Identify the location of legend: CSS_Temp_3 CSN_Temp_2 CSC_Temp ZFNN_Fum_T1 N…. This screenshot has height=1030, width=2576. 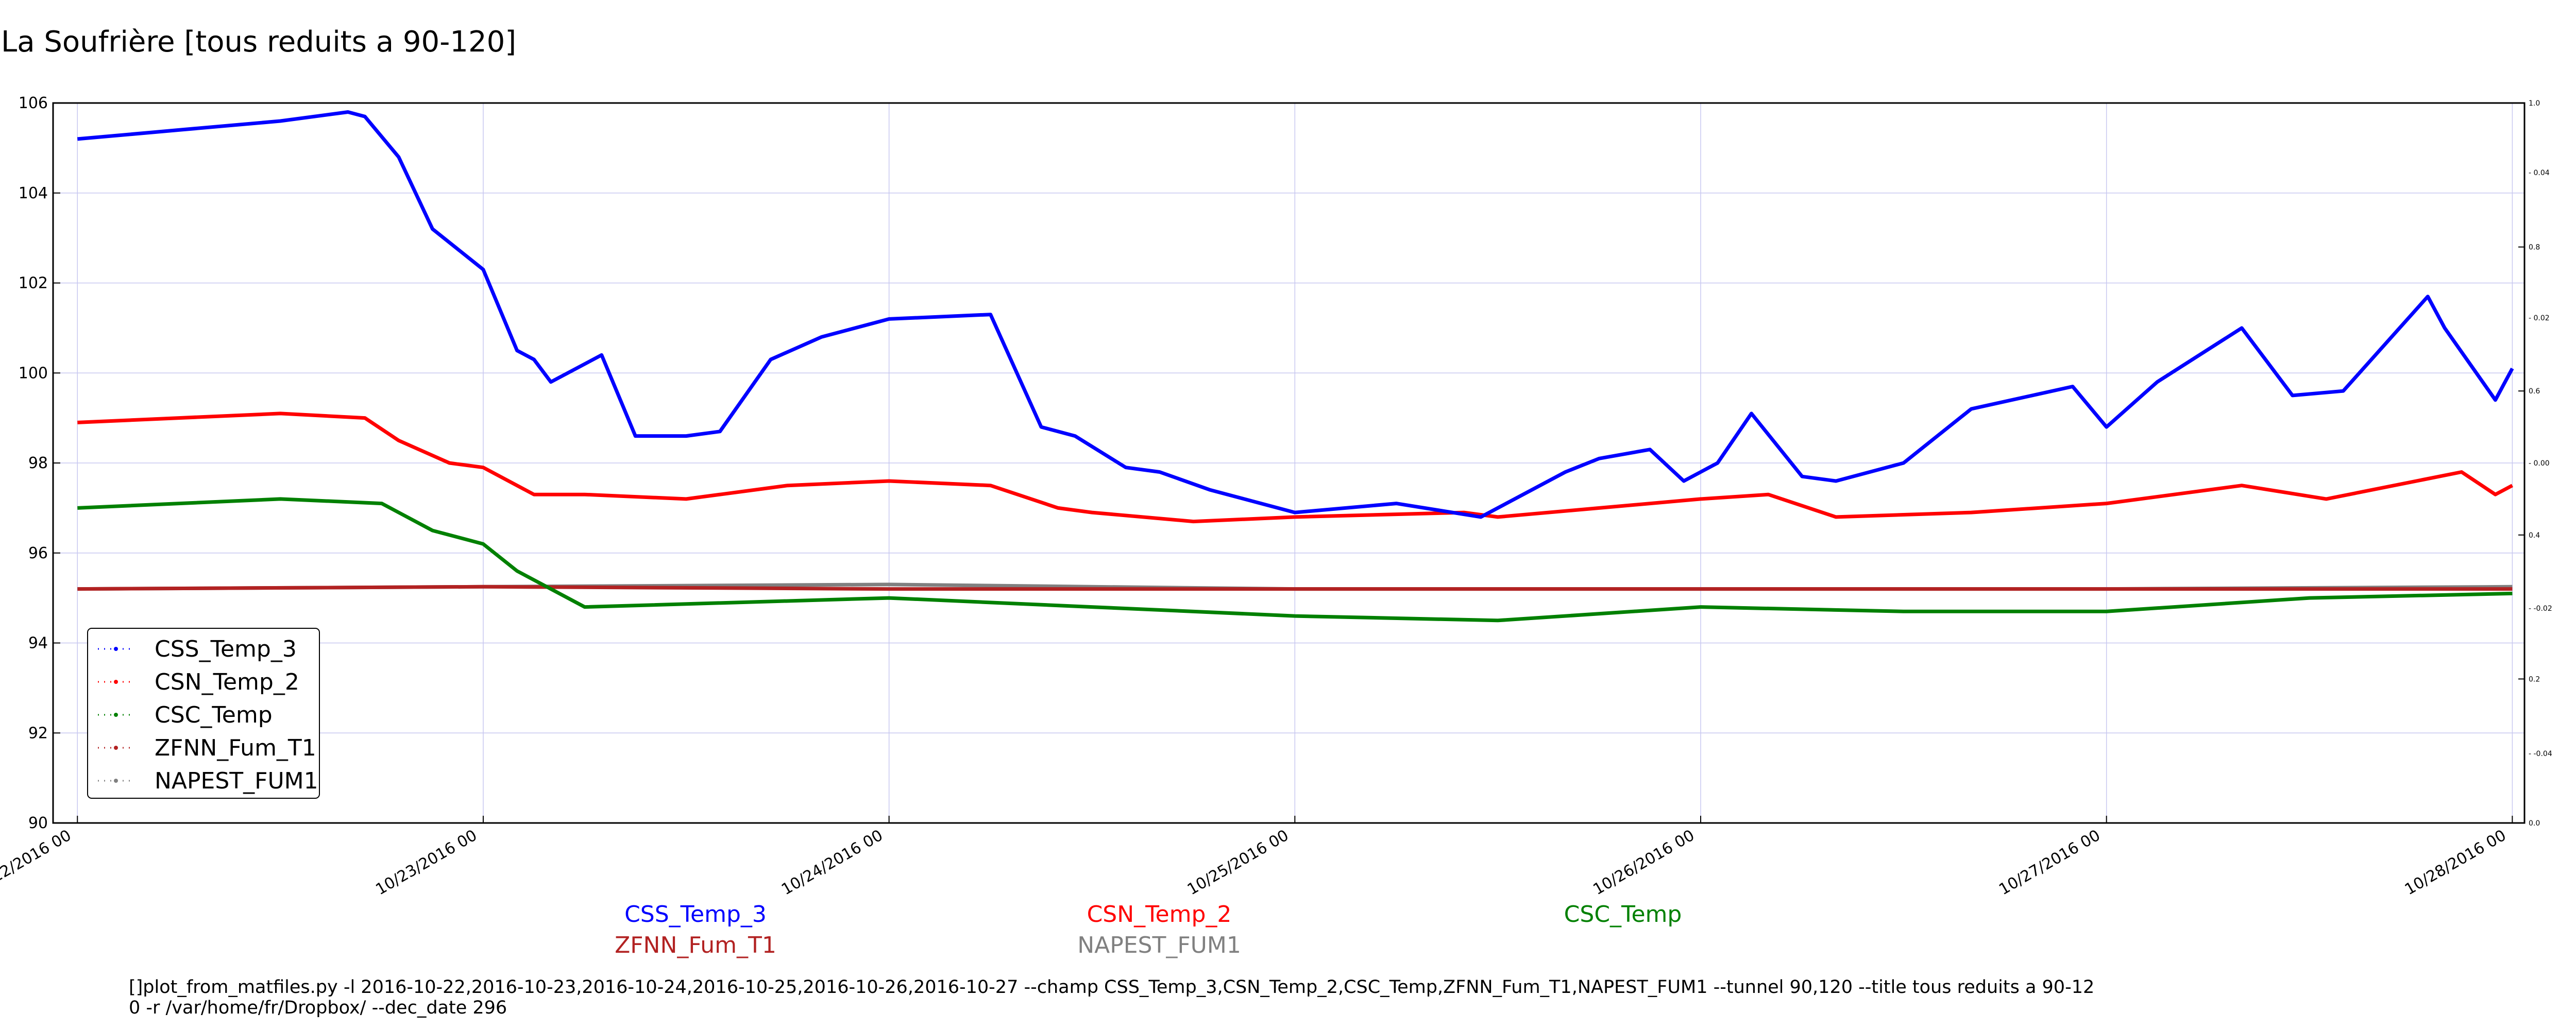
(203, 713).